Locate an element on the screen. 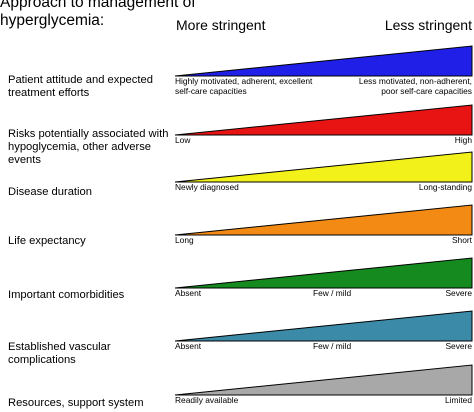 The height and width of the screenshot is (412, 474). scale-left-resources-support-system: Readily available is located at coordinates (207, 400).